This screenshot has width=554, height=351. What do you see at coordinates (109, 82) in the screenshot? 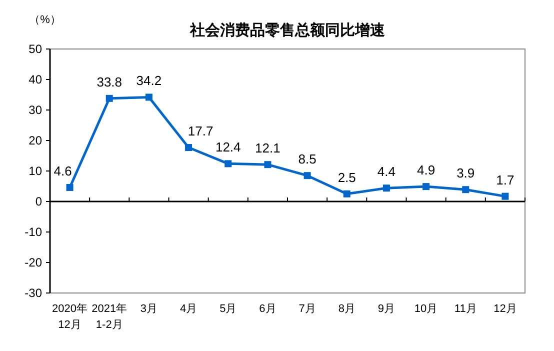
I see `data-label: 33.8` at bounding box center [109, 82].